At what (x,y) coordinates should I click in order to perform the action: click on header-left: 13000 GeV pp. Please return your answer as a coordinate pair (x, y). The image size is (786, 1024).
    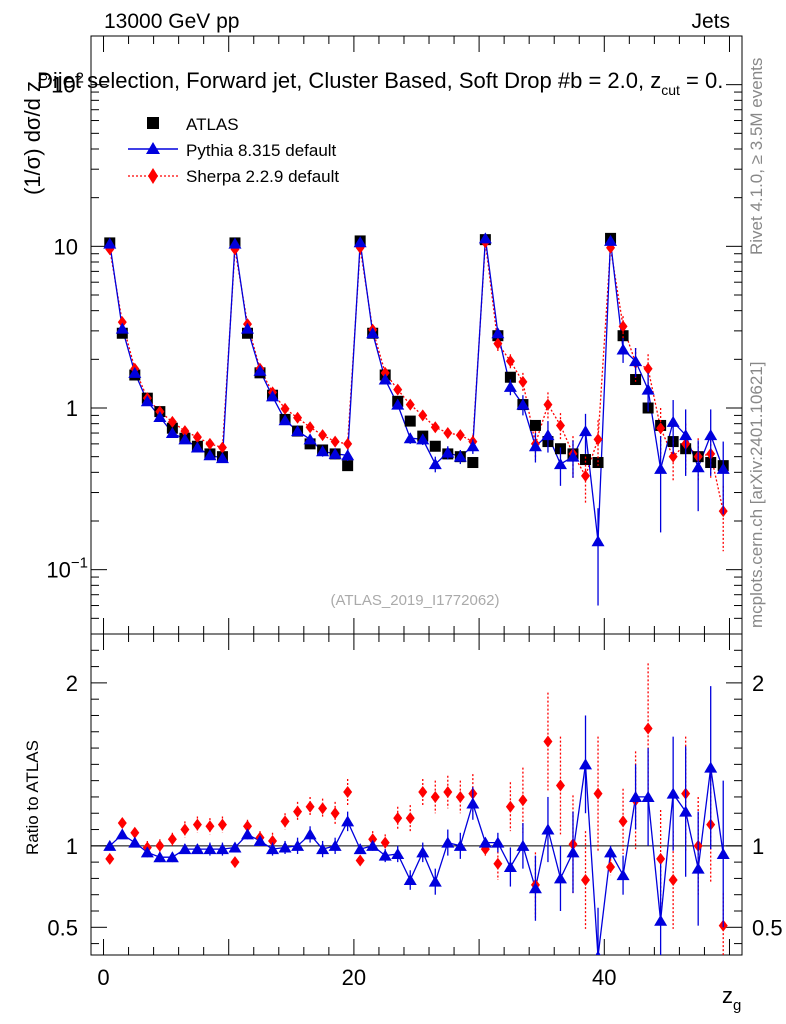
    Looking at the image, I should click on (171, 21).